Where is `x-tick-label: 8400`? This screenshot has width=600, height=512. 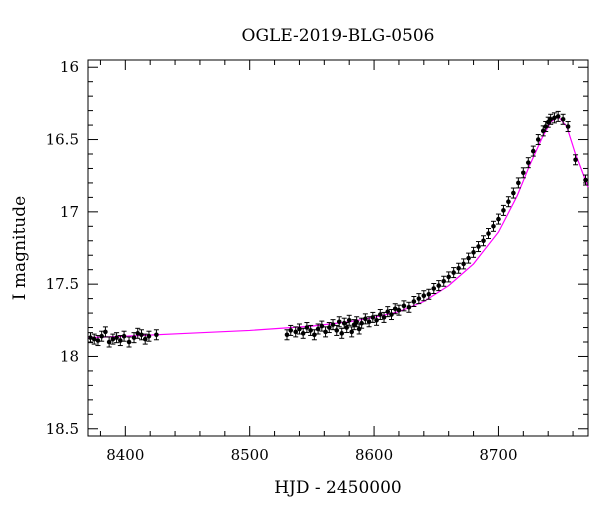
x-tick-label: 8400 is located at coordinates (125, 455).